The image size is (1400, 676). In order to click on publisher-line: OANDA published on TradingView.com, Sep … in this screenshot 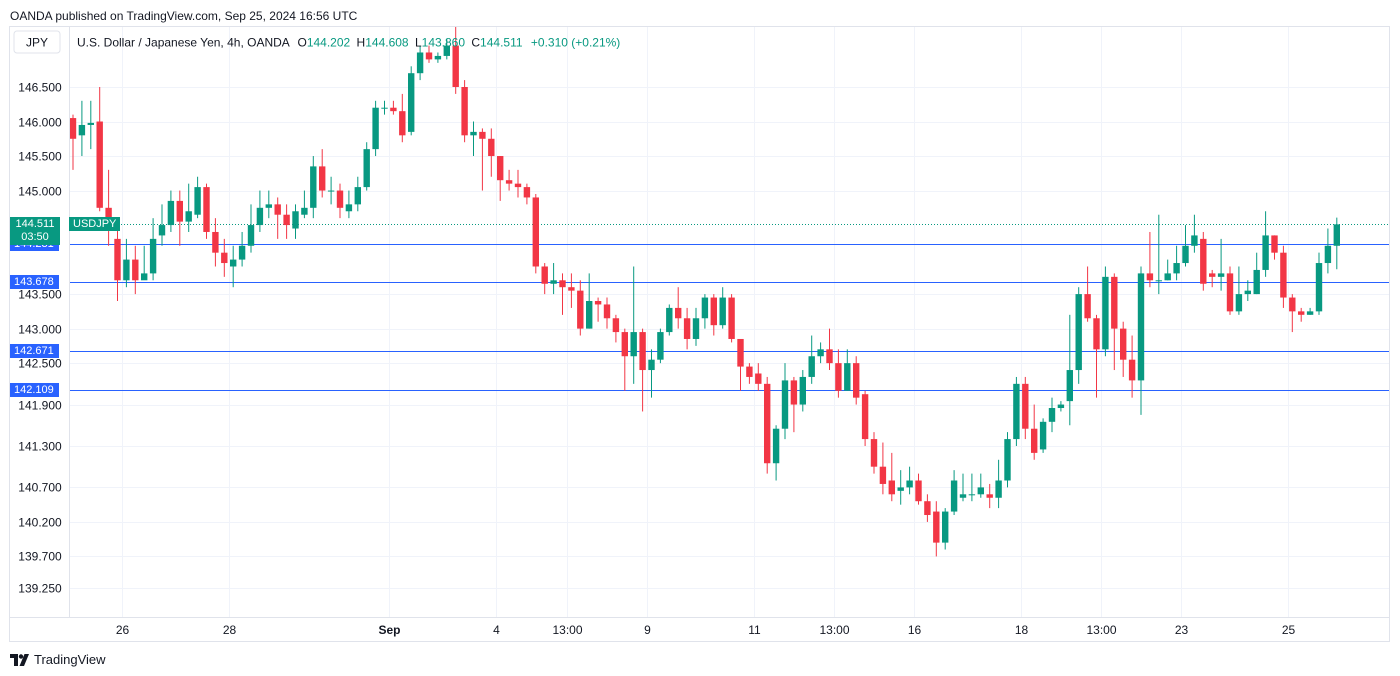, I will do `click(184, 16)`.